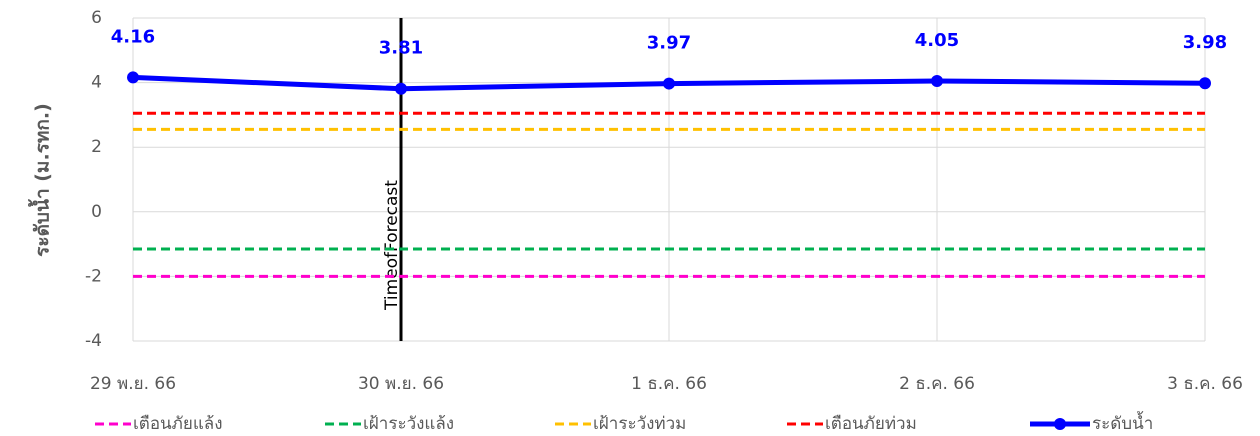 This screenshot has height=436, width=1260. What do you see at coordinates (96, 212) in the screenshot?
I see `y-tick-label: 0` at bounding box center [96, 212].